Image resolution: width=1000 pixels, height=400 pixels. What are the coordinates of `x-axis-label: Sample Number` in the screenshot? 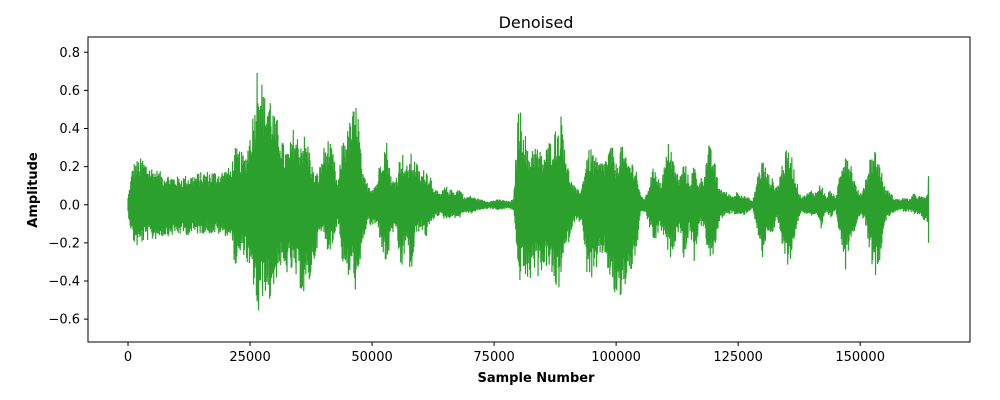 It's located at (537, 378).